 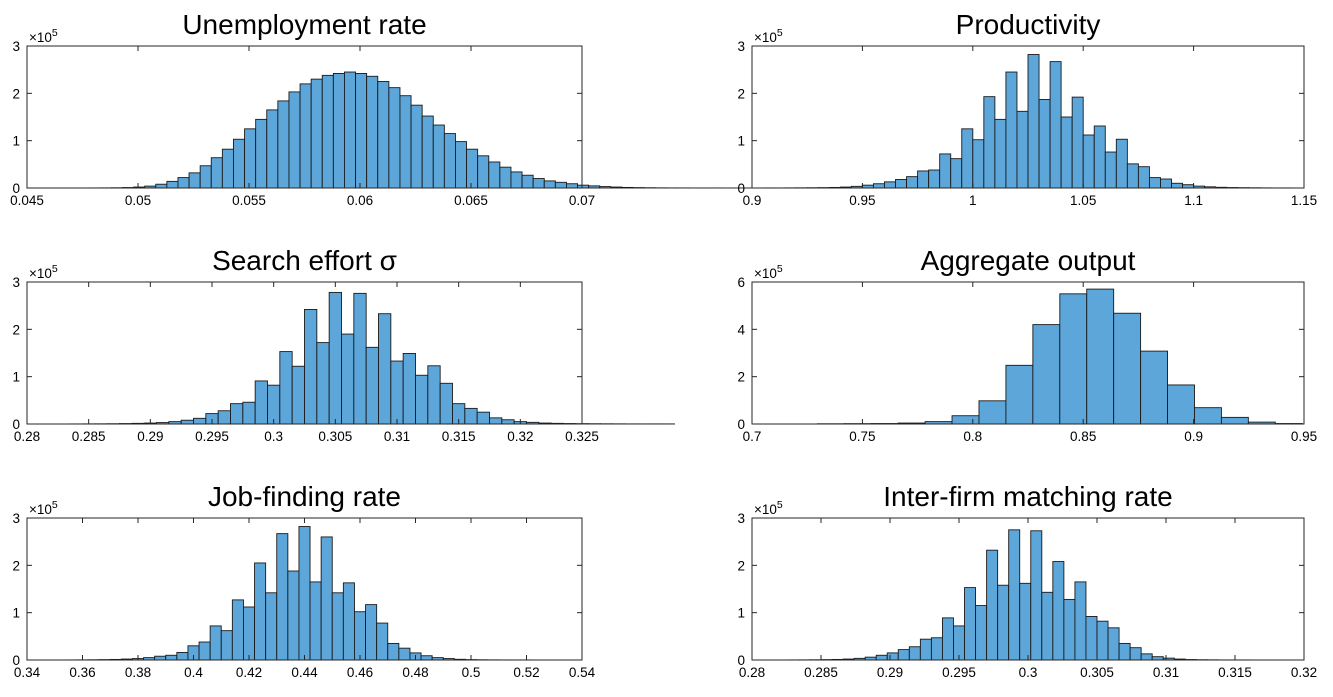 What do you see at coordinates (821, 672) in the screenshot?
I see `chart6-xtick-label-1: 0.285` at bounding box center [821, 672].